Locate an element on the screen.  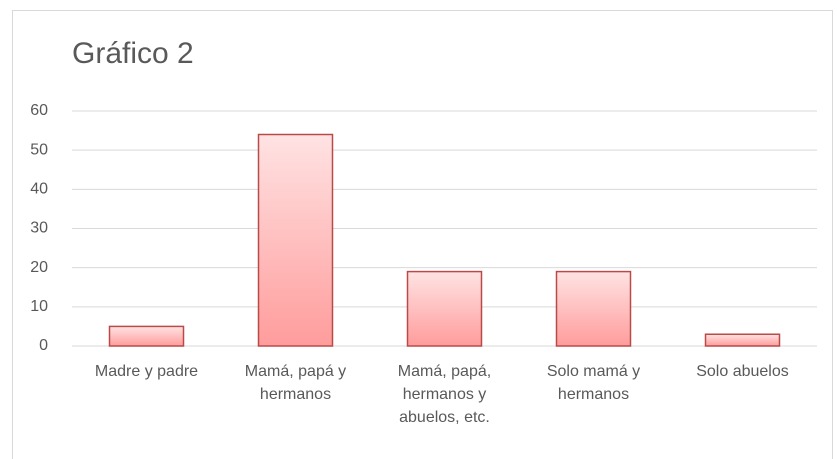
y-tick-label: 40 is located at coordinates (39, 189).